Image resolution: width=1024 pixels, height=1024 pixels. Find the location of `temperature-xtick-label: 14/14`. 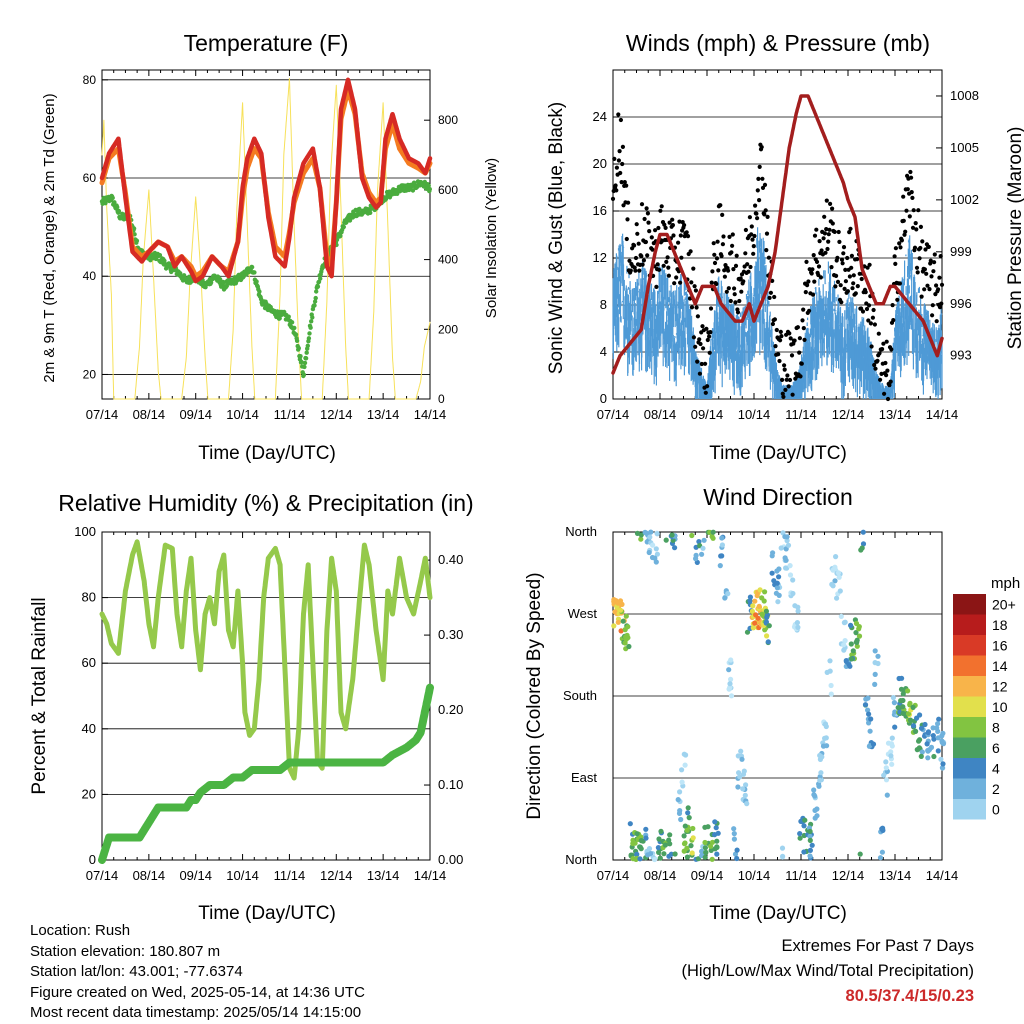

temperature-xtick-label: 14/14 is located at coordinates (430, 414).